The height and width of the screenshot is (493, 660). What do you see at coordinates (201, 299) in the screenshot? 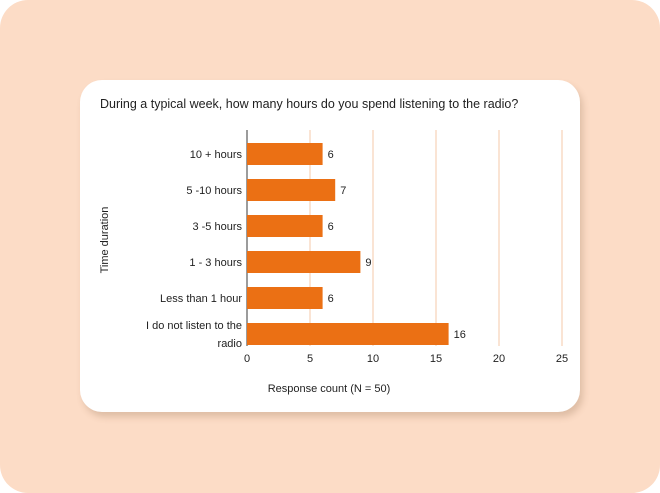
I see `category-label: Less than 1 hour` at bounding box center [201, 299].